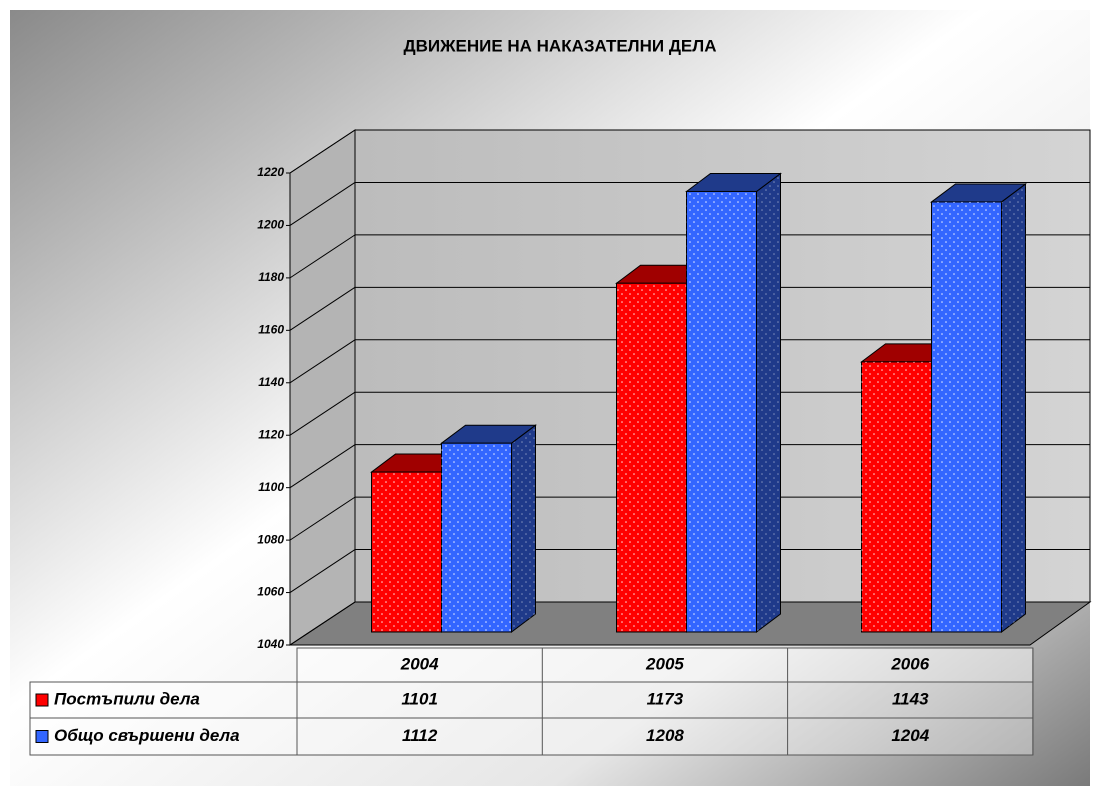 Image resolution: width=1100 pixels, height=796 pixels. Describe the element at coordinates (270, 592) in the screenshot. I see `y-tick-label: 1060` at that location.